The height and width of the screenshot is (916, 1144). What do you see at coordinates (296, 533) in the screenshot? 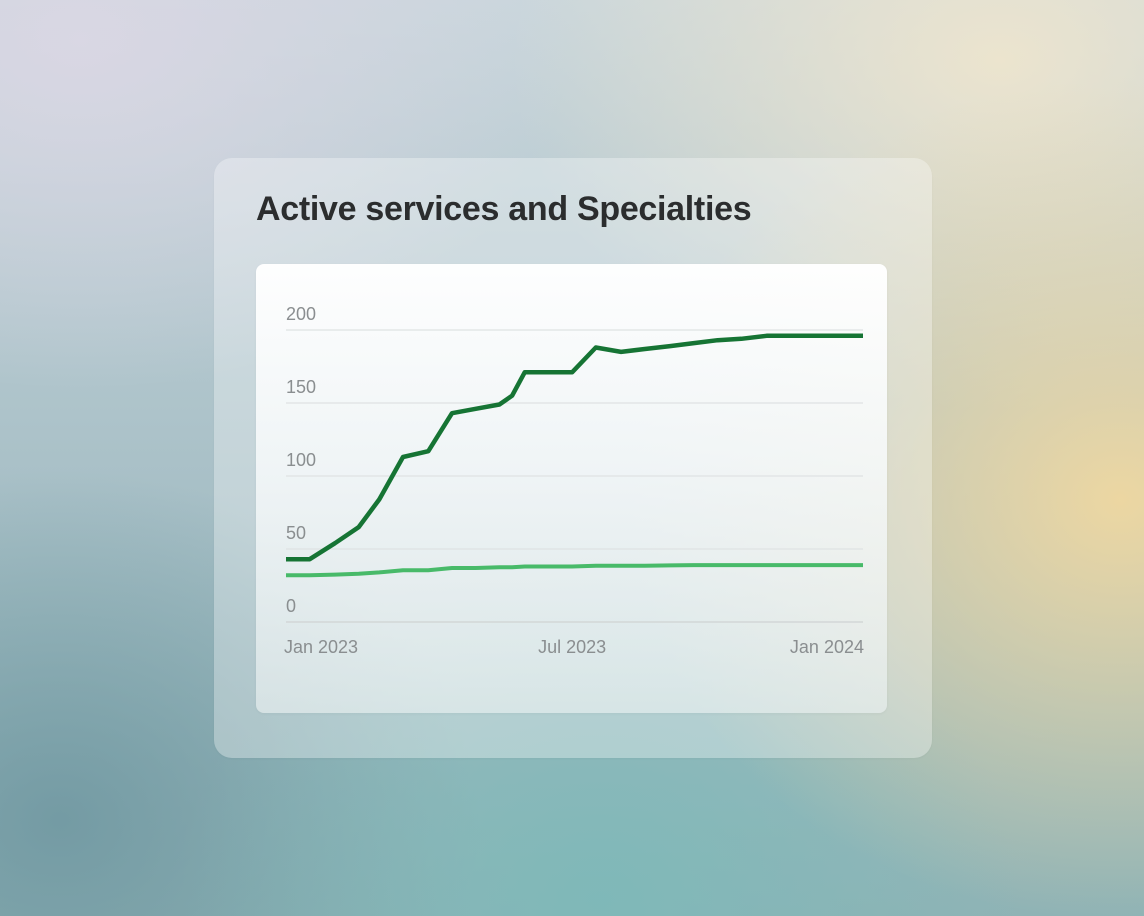
I see `y-tick-label-50: 50` at bounding box center [296, 533].